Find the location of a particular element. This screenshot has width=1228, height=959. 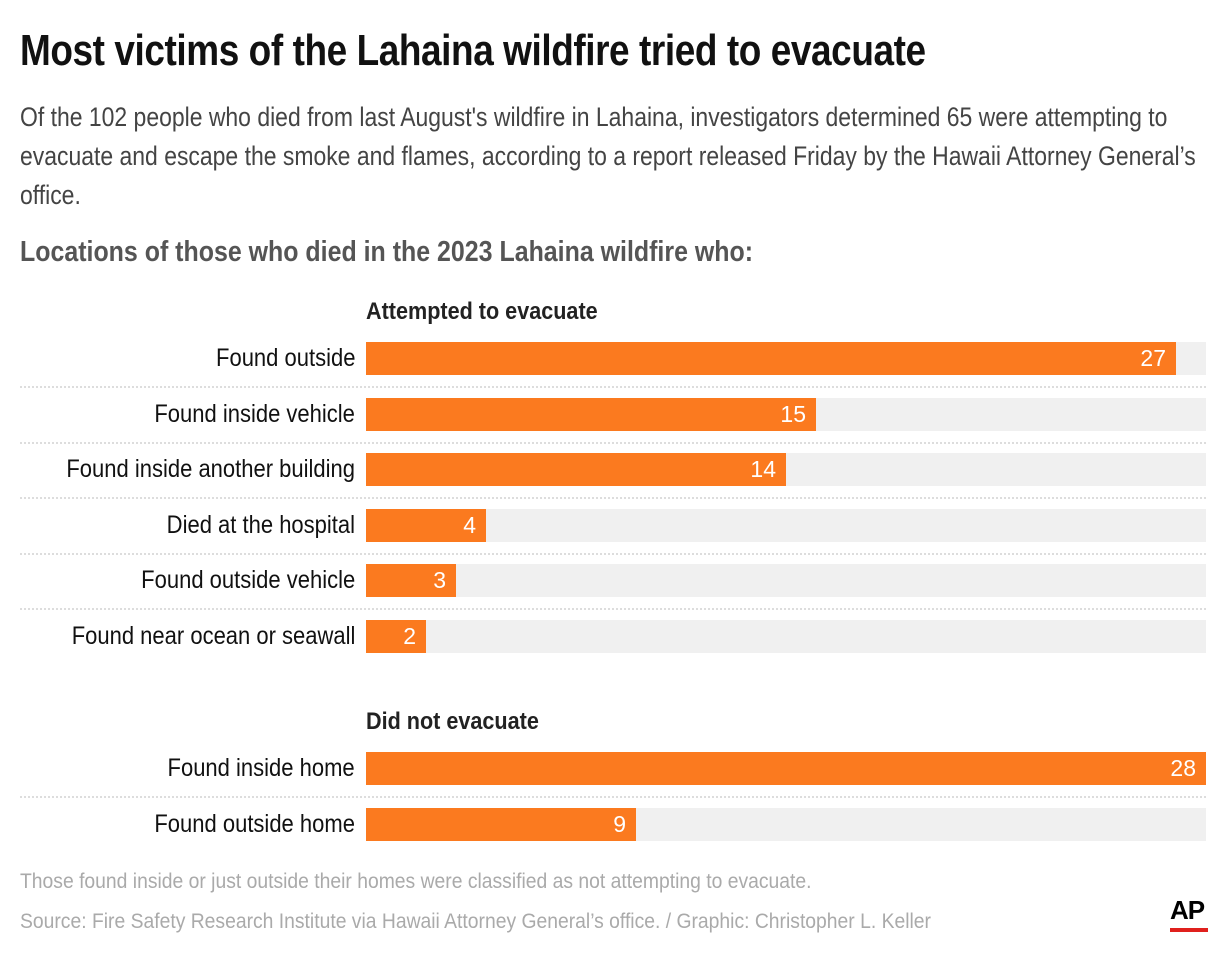

category-label: Found near ocean or seawall is located at coordinates (213, 635).